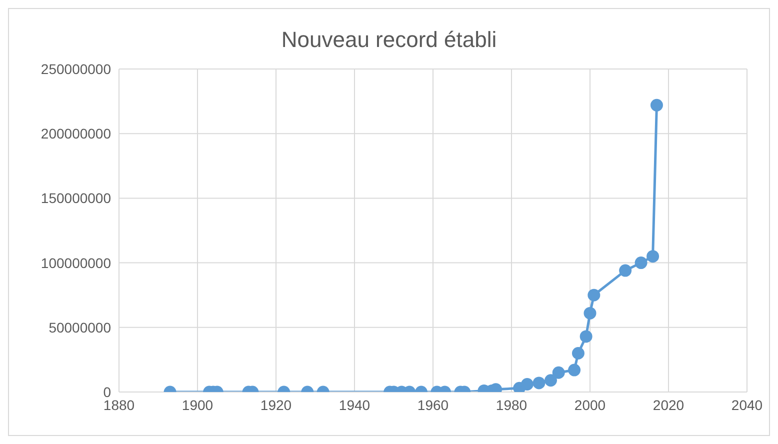 The image size is (778, 444). Describe the element at coordinates (76, 68) in the screenshot. I see `y-tick-label: 250000000` at that location.